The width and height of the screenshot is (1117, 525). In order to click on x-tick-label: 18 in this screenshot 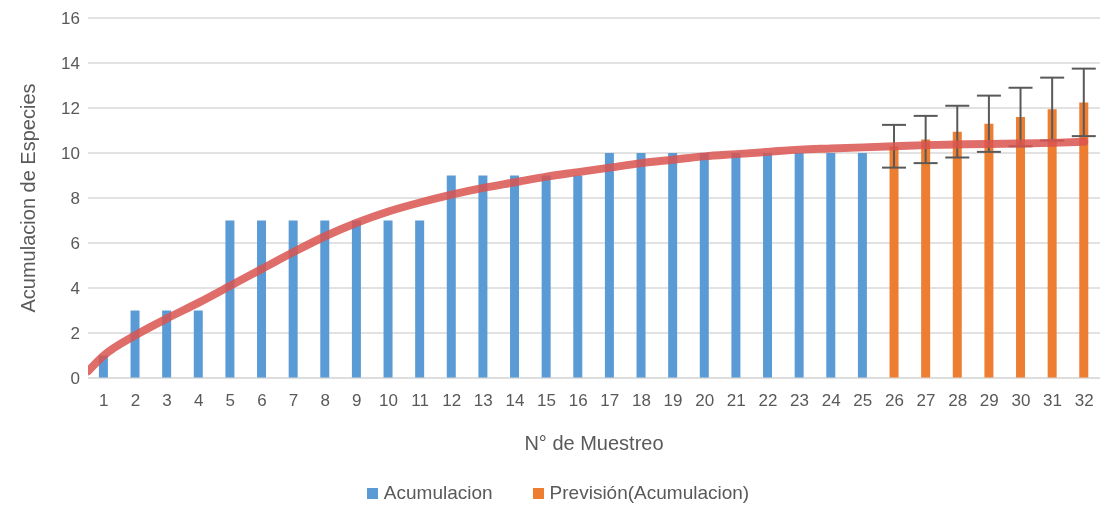, I will do `click(641, 401)`.